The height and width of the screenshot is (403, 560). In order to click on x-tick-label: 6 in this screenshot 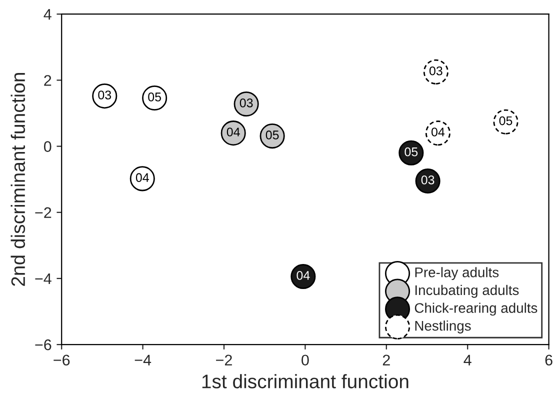, I will do `click(548, 360)`.